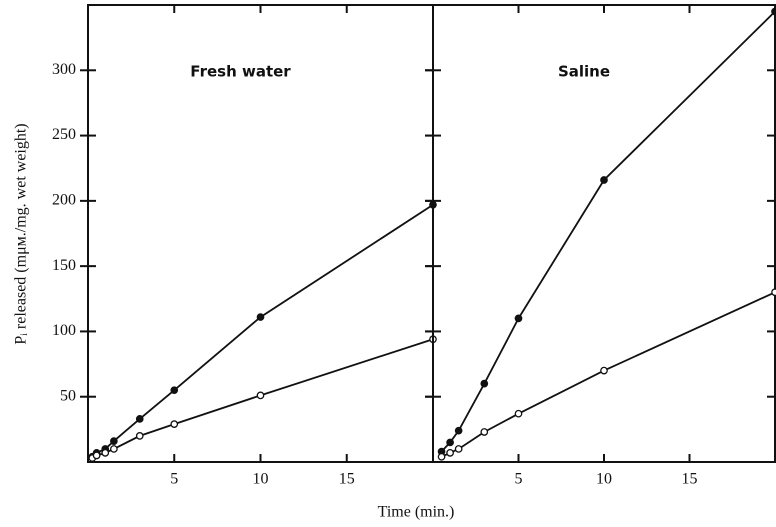 This screenshot has height=527, width=776. Describe the element at coordinates (64, 200) in the screenshot. I see `y-tick-label: 200` at that location.